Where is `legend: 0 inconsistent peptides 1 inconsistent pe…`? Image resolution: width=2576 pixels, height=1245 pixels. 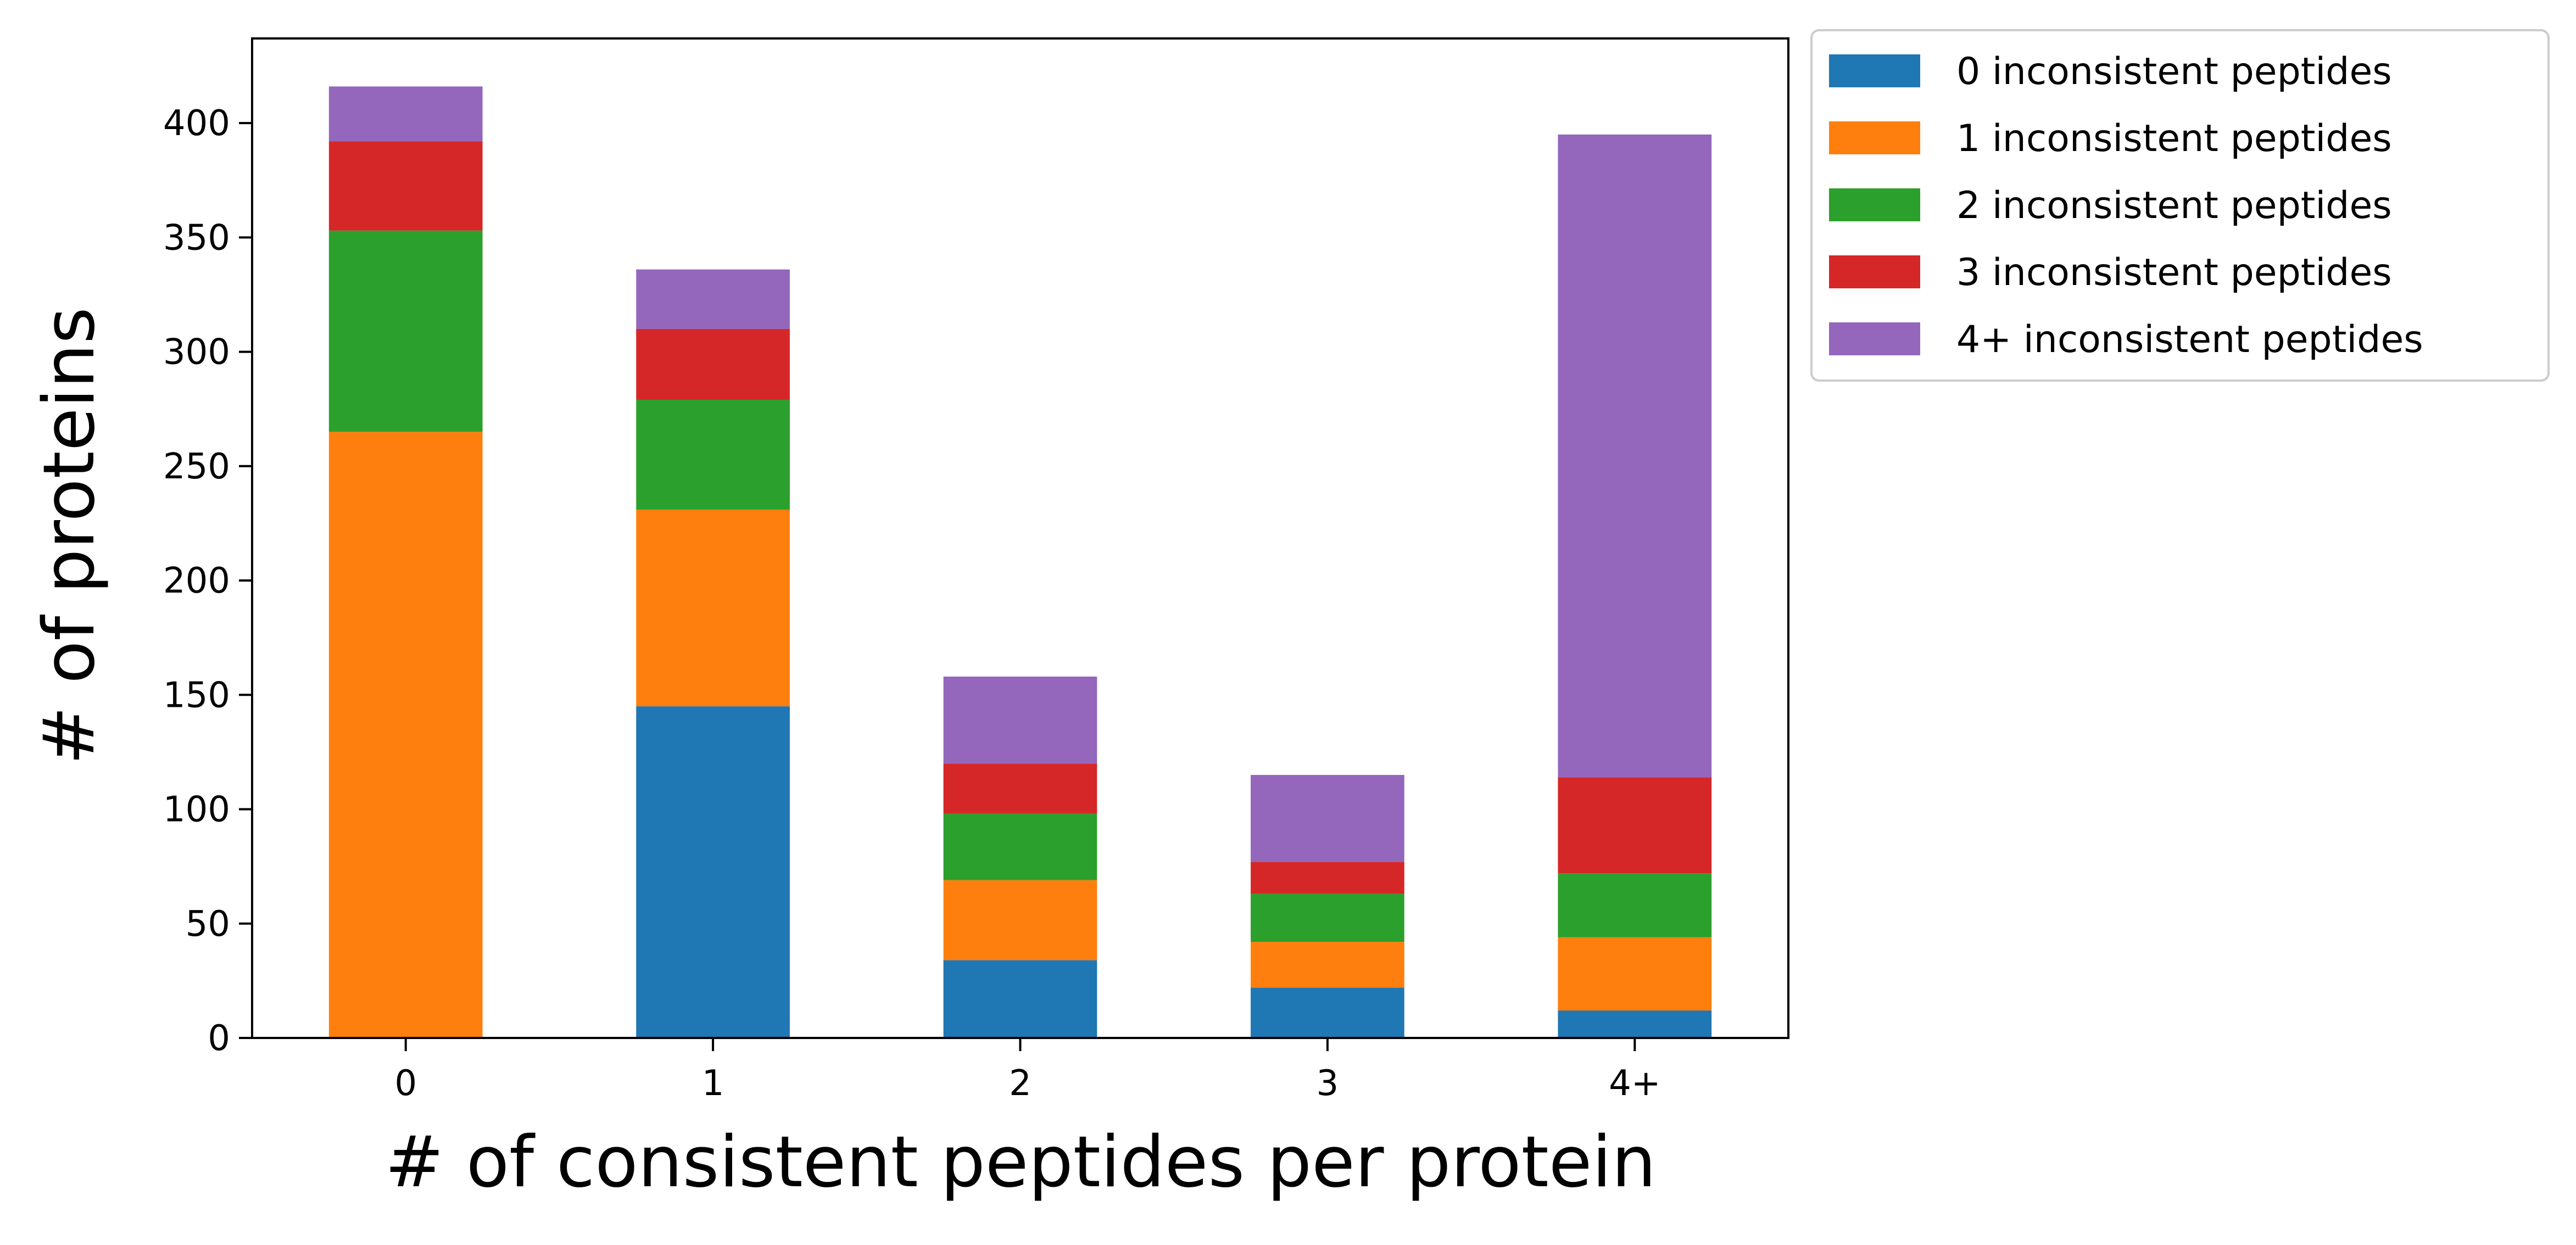
legend: 0 inconsistent peptides 1 inconsistent pe… is located at coordinates (2180, 205).